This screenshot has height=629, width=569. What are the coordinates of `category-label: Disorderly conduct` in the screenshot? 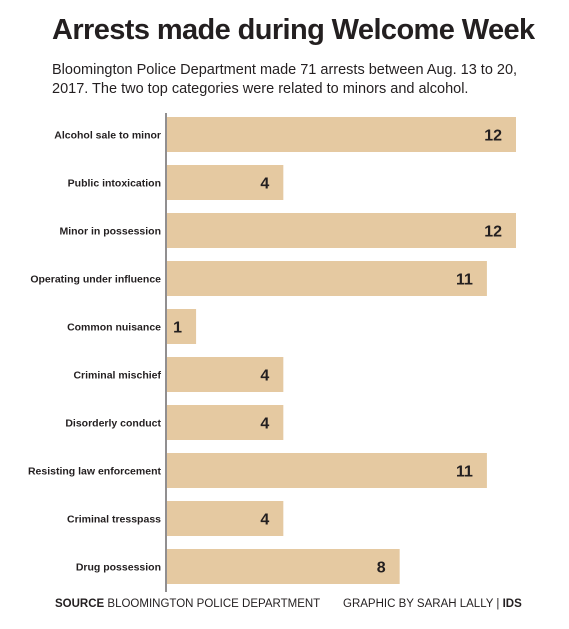 It's located at (113, 424).